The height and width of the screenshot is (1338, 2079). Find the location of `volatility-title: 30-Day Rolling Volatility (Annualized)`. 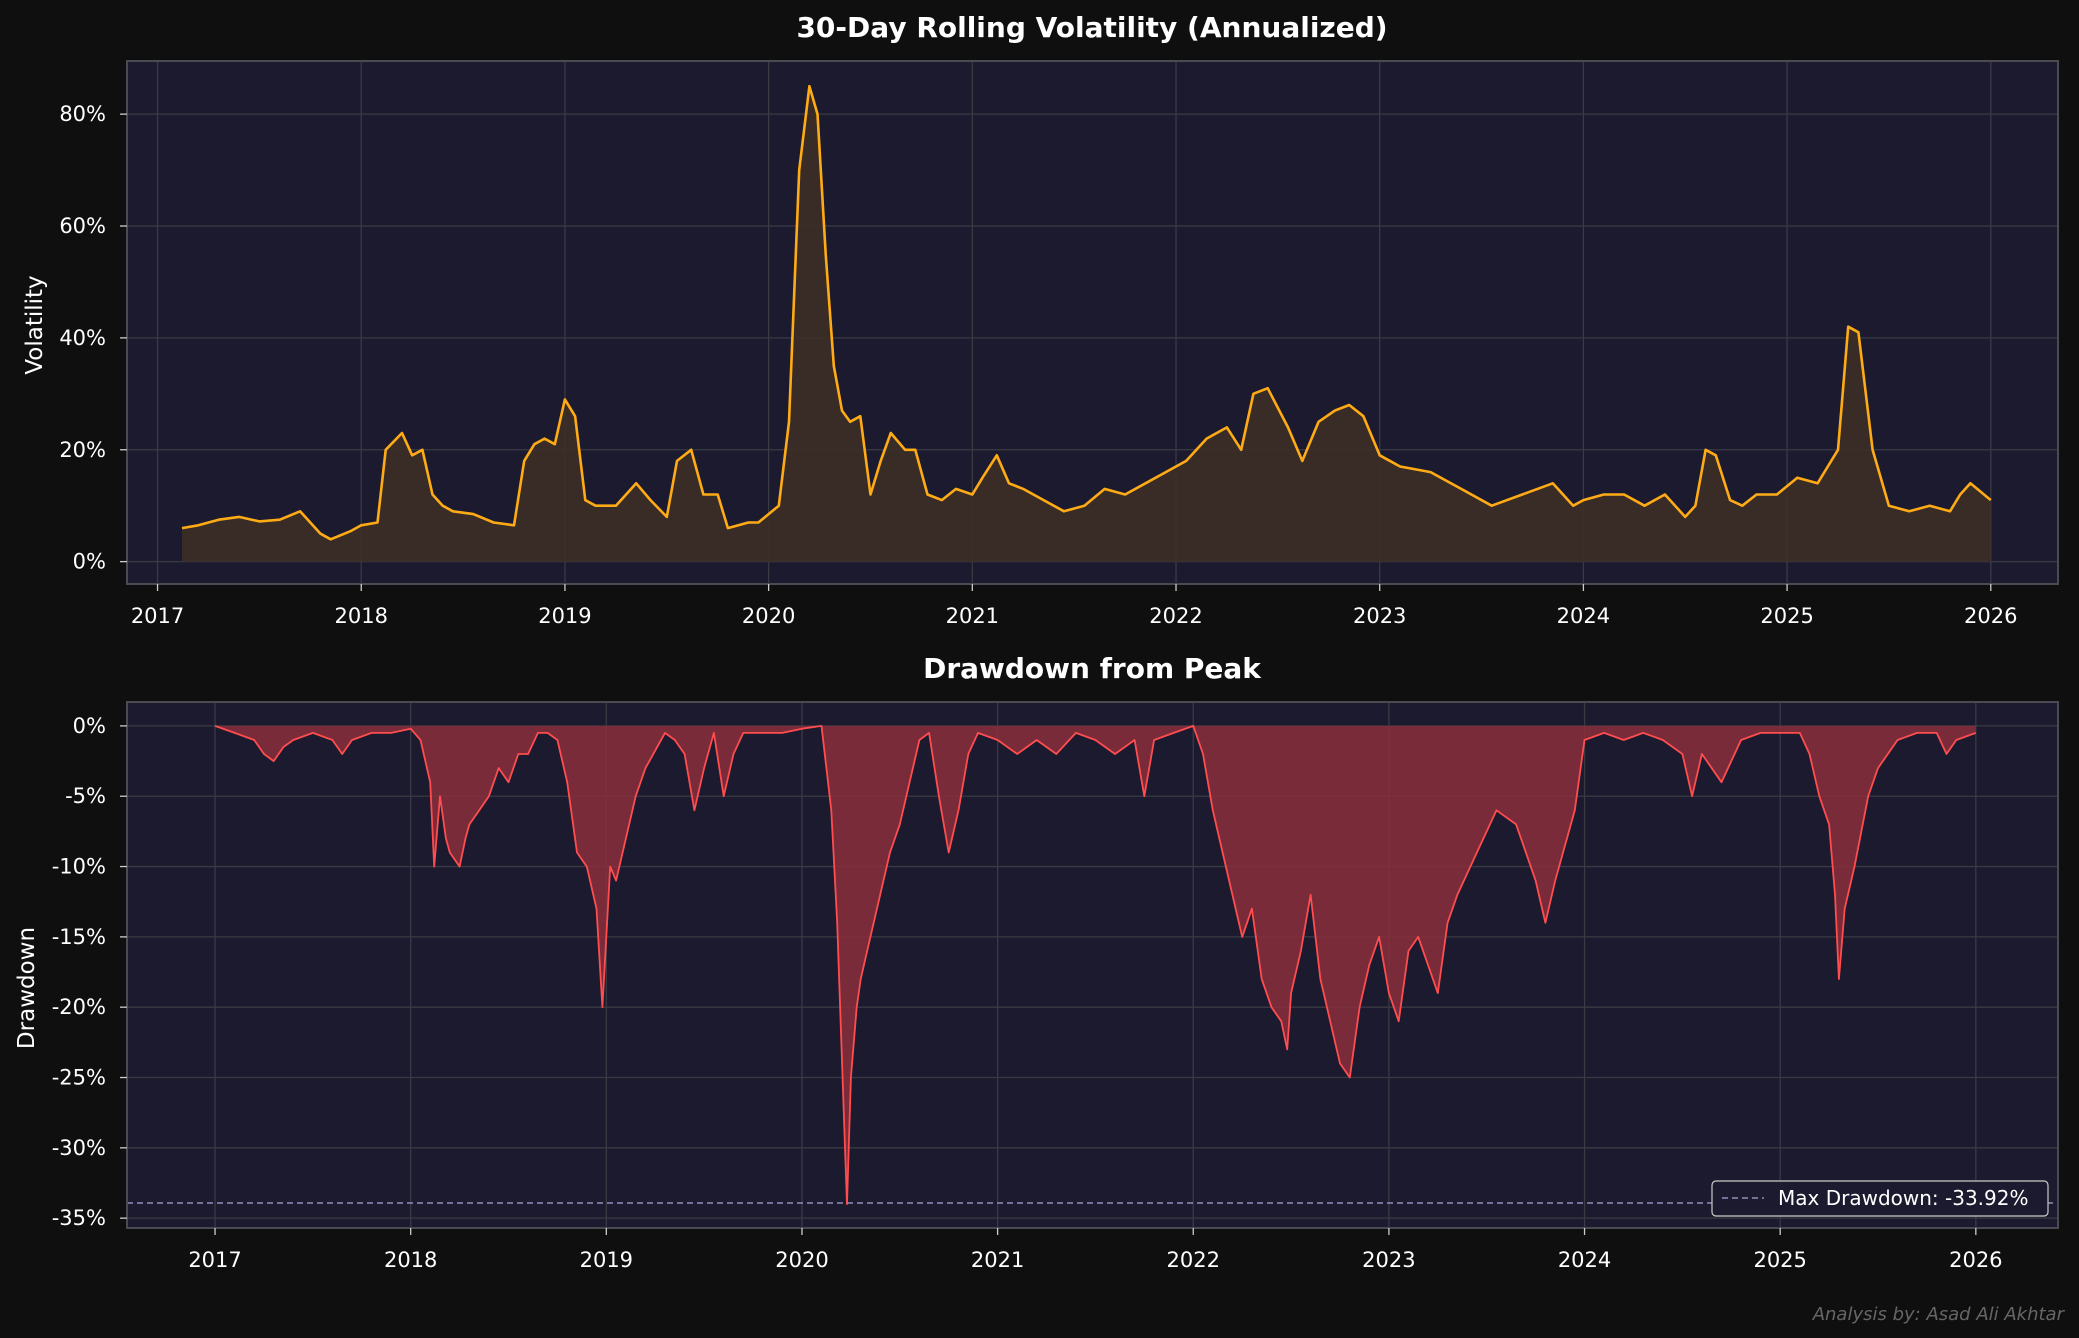

volatility-title: 30-Day Rolling Volatility (Annualized) is located at coordinates (1091, 27).